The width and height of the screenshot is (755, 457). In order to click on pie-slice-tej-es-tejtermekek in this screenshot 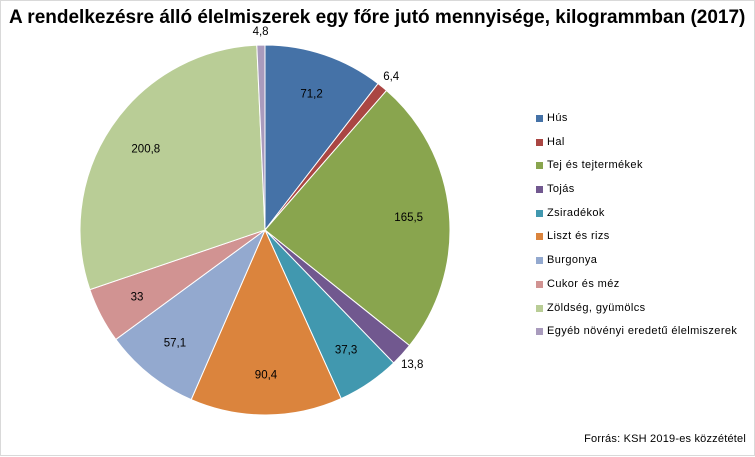, I will do `click(357, 218)`.